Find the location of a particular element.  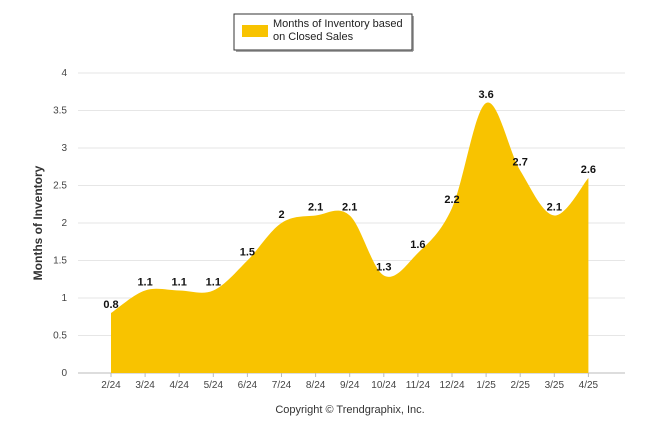

x-tick-label: 1/25 is located at coordinates (486, 385).